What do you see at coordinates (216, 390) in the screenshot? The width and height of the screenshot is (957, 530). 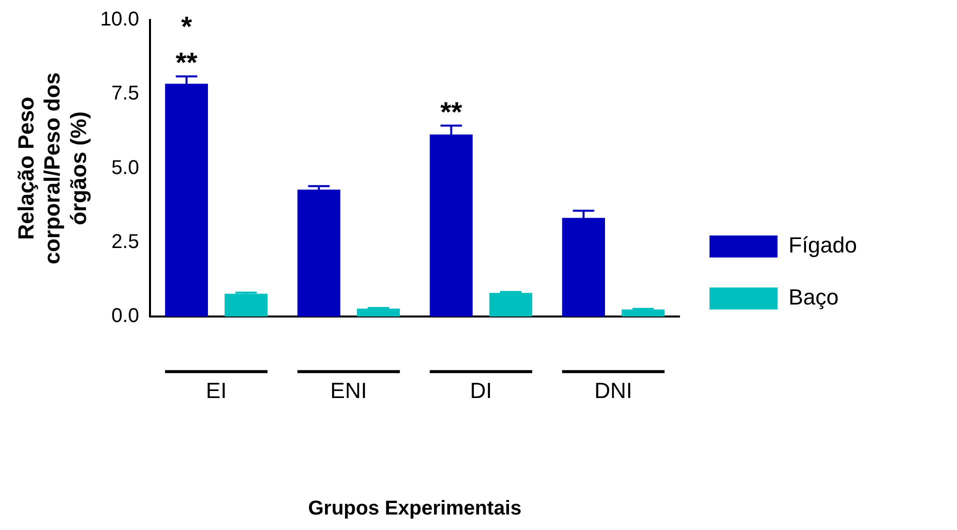 I see `x-tick-label: EI` at bounding box center [216, 390].